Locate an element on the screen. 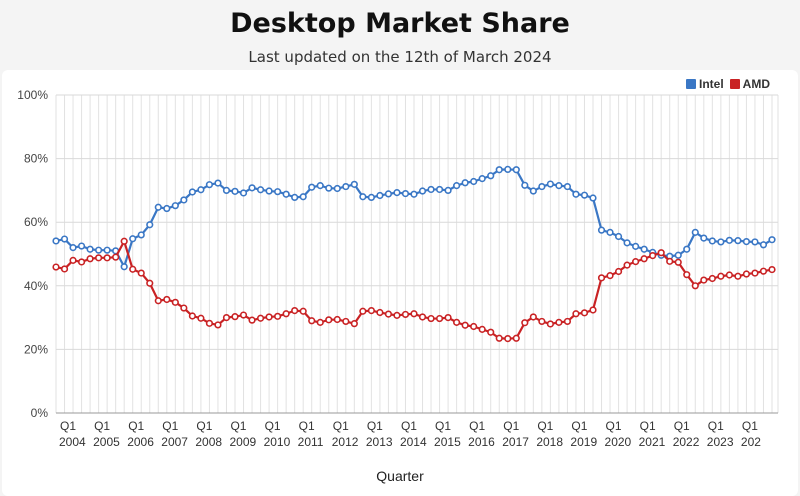 This screenshot has width=800, height=496. y-tick-label: 20% is located at coordinates (36, 349).